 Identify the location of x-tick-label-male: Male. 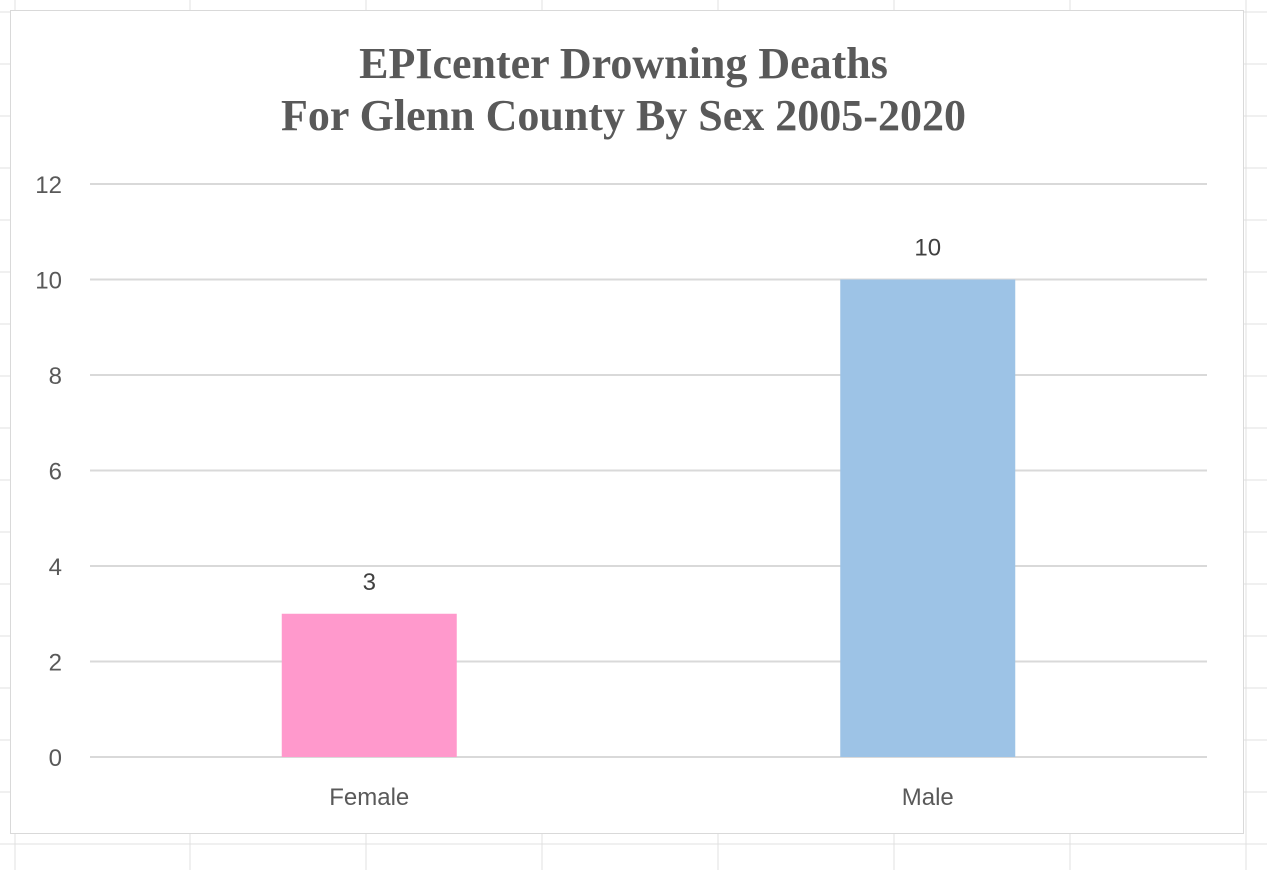
(928, 797).